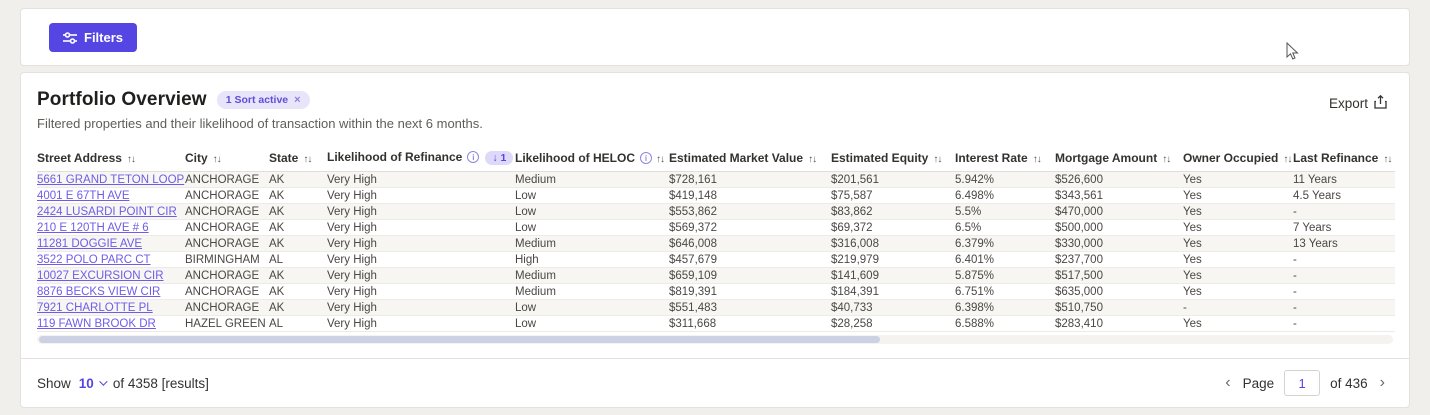 The height and width of the screenshot is (415, 1430). What do you see at coordinates (95, 307) in the screenshot?
I see `street-address-link: 7921 CHARLOTTE PL` at bounding box center [95, 307].